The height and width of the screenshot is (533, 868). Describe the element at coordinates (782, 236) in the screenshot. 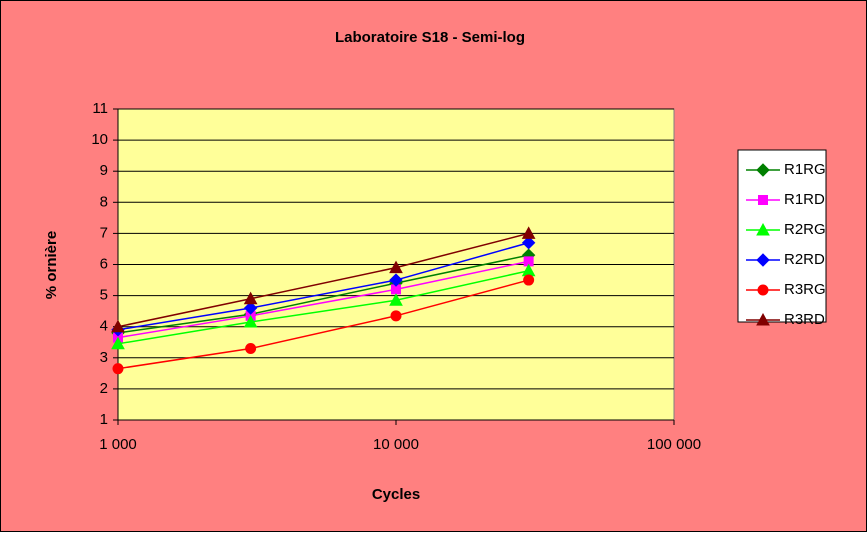

I see `legend` at that location.